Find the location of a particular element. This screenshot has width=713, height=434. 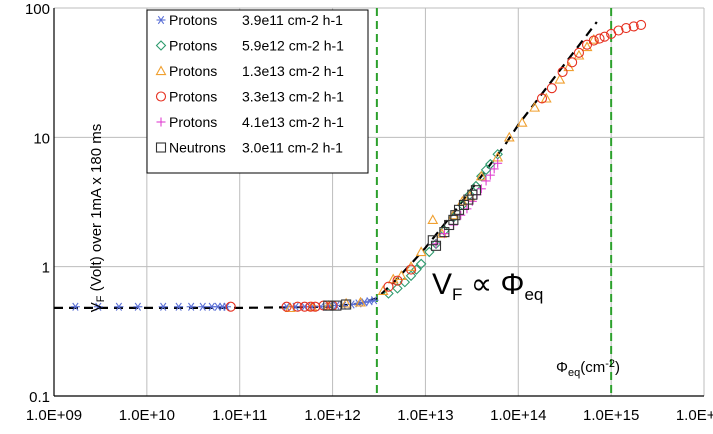

x-ann-end: ) is located at coordinates (617, 367).